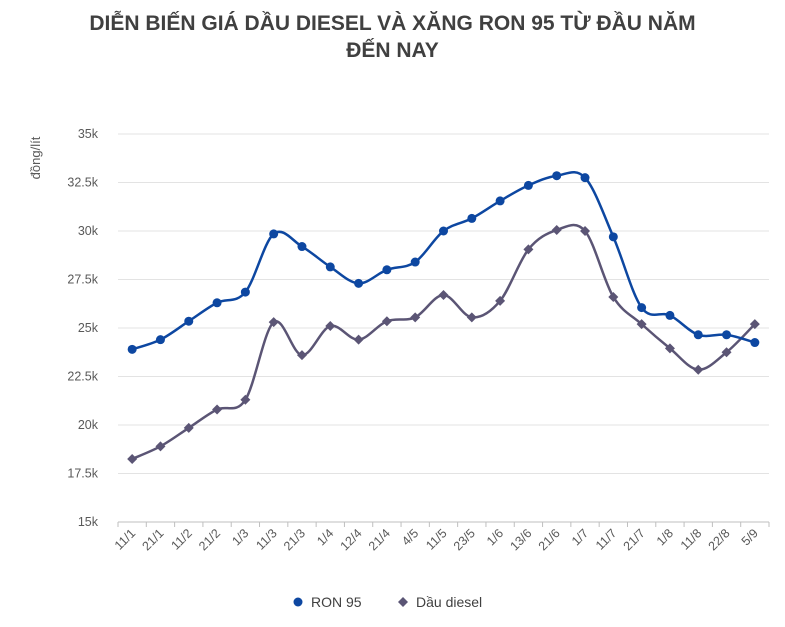 The image size is (785, 627). What do you see at coordinates (82, 377) in the screenshot?
I see `y-tick-label: 22.5k` at bounding box center [82, 377].